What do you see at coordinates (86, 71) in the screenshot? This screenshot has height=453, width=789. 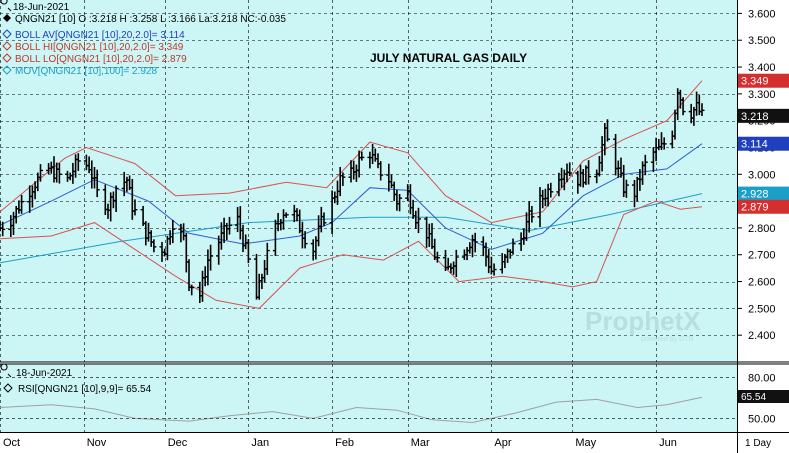 I see `study-label: MOV[QNGN21 [10],100]= 2.928` at bounding box center [86, 71].